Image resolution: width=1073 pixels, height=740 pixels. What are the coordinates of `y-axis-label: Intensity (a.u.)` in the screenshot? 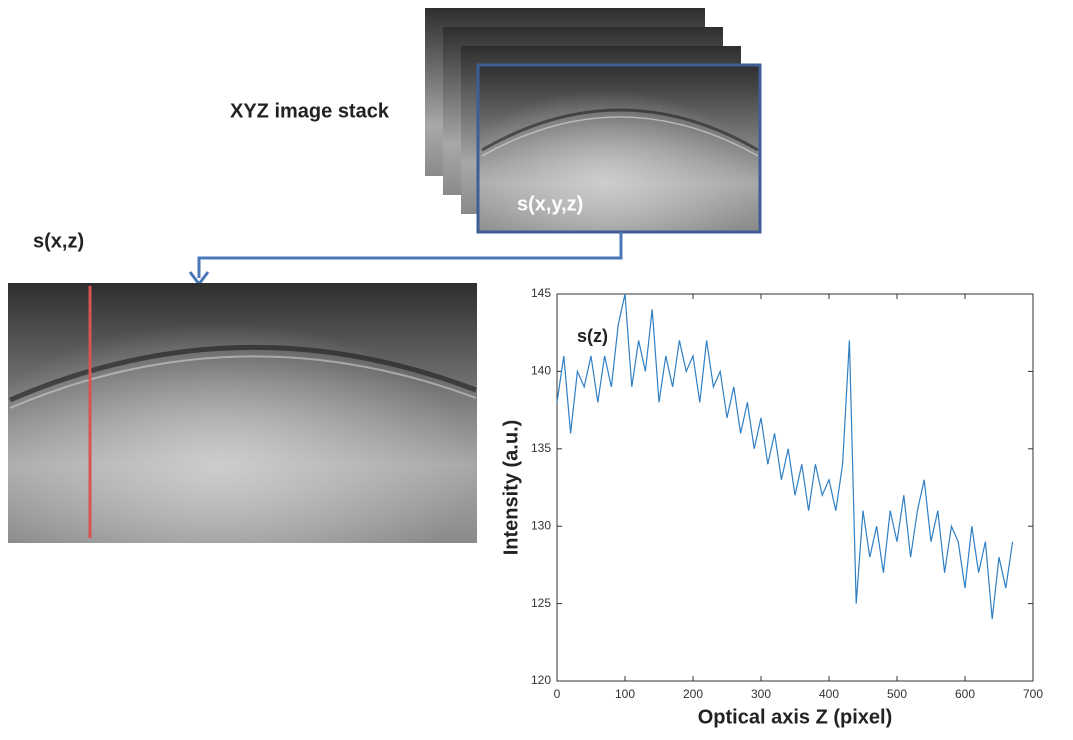 It's located at (511, 488).